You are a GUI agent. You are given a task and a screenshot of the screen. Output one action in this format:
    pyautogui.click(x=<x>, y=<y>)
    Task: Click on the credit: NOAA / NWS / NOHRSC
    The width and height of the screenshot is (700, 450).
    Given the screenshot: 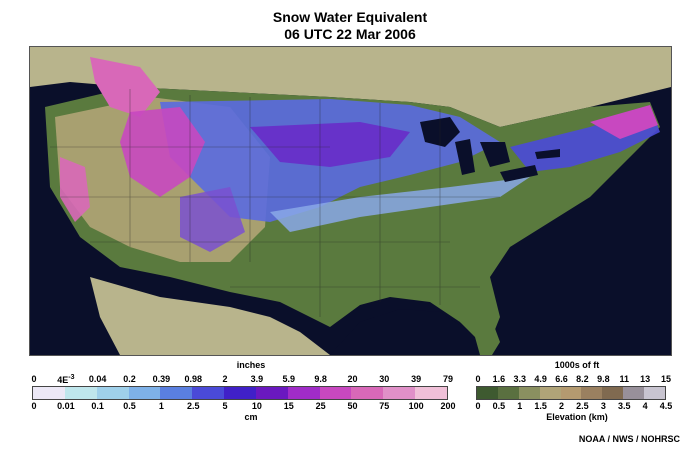 What is the action you would take?
    pyautogui.click(x=629, y=439)
    